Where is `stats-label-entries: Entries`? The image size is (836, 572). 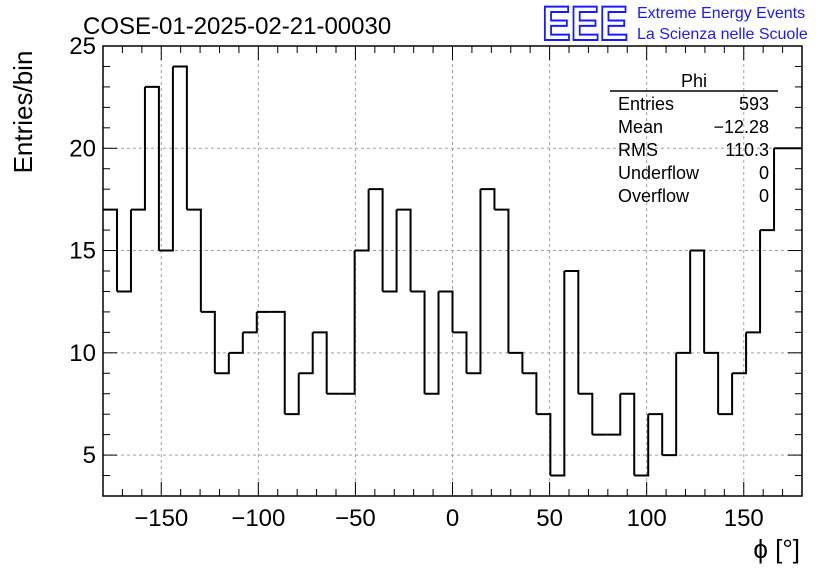 stats-label-entries: Entries is located at coordinates (646, 104).